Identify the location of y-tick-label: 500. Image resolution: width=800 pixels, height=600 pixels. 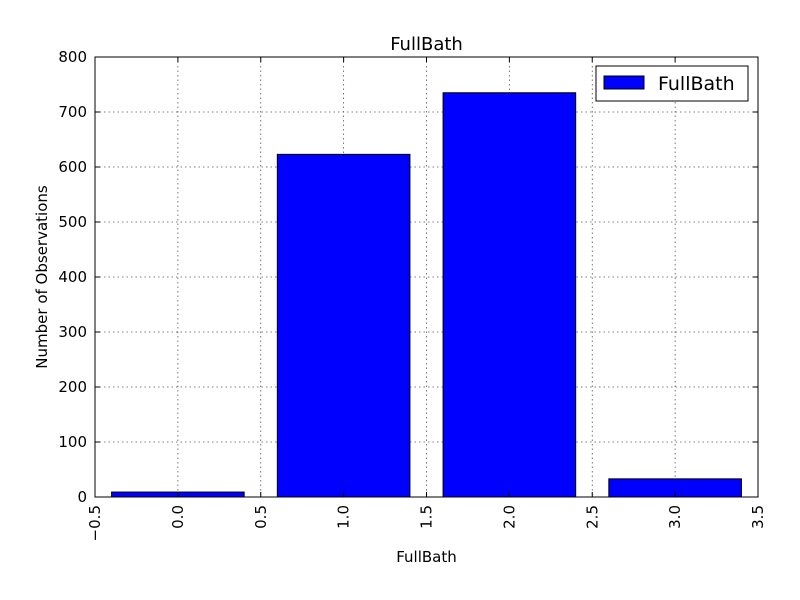
(72, 222).